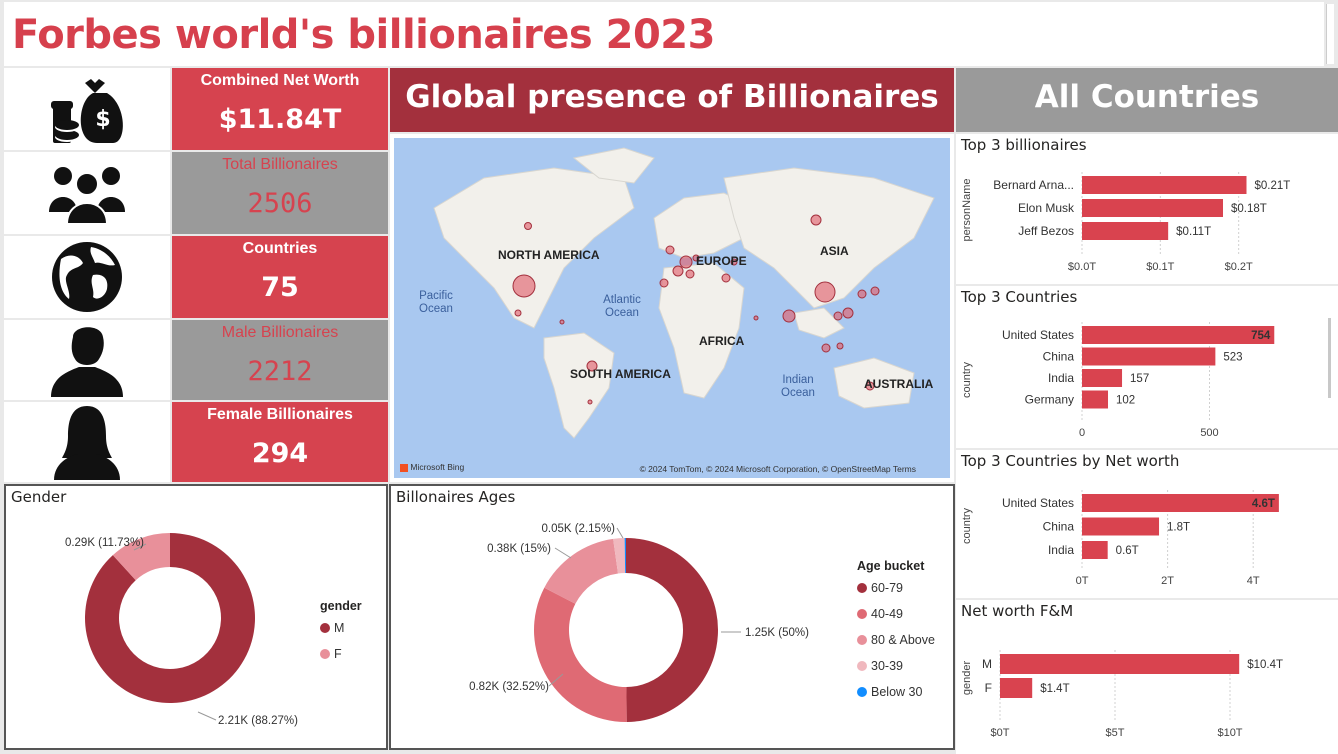 This screenshot has width=1338, height=754. I want to click on kpi-value: $11.84T, so click(280, 119).